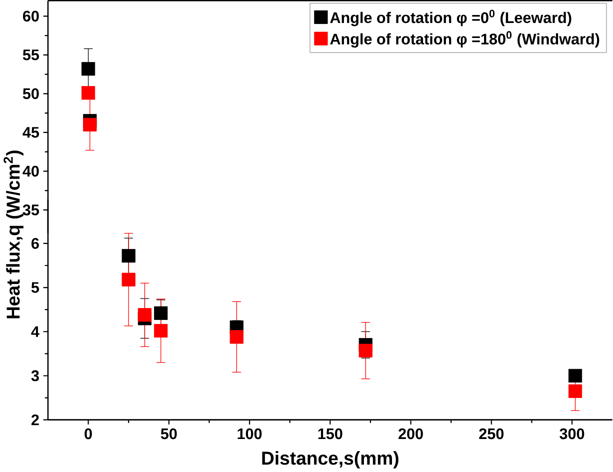 This screenshot has width=613, height=472. What do you see at coordinates (30, 94) in the screenshot?
I see `y-tick-label: 50` at bounding box center [30, 94].